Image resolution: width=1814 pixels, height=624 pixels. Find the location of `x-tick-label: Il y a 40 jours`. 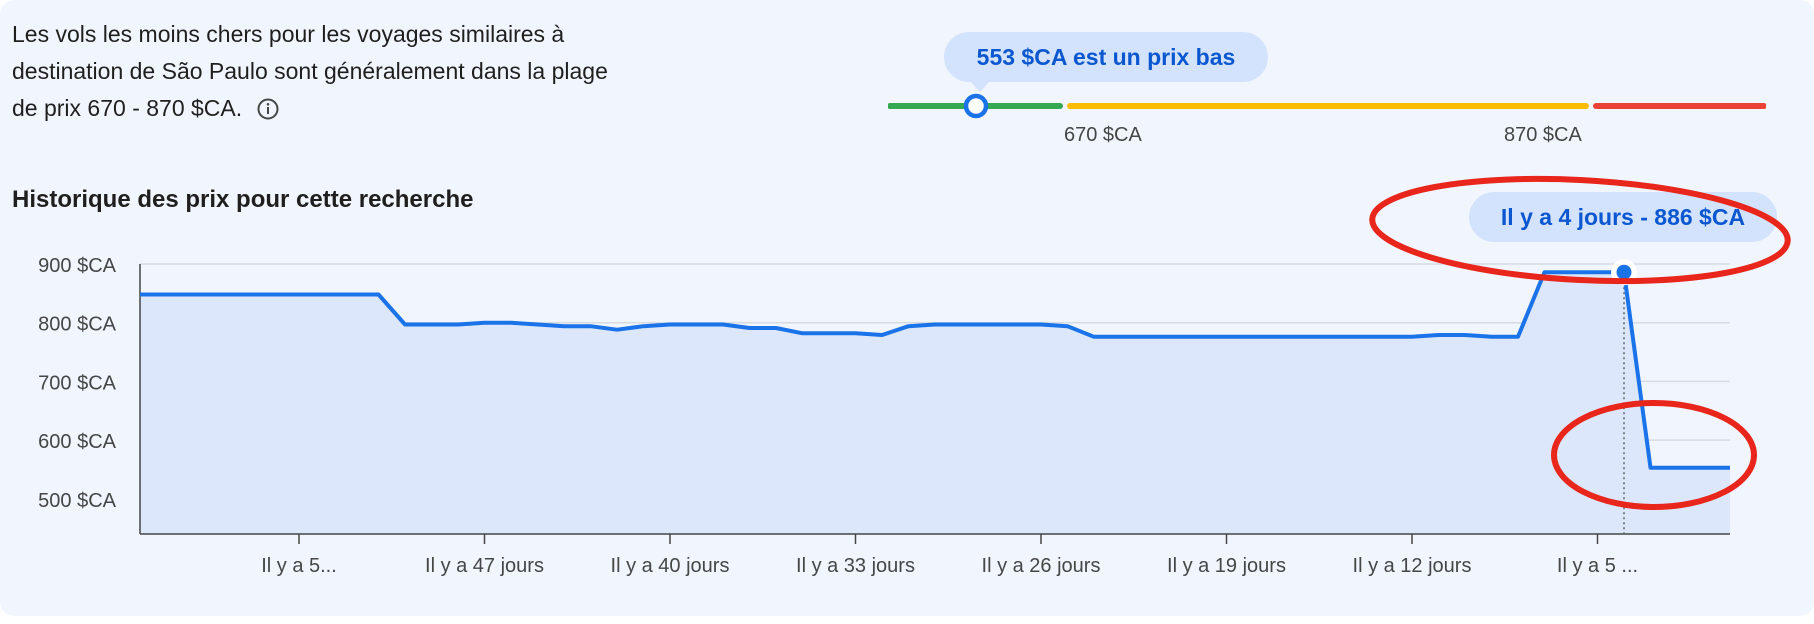

x-tick-label: Il y a 40 jours is located at coordinates (670, 566).